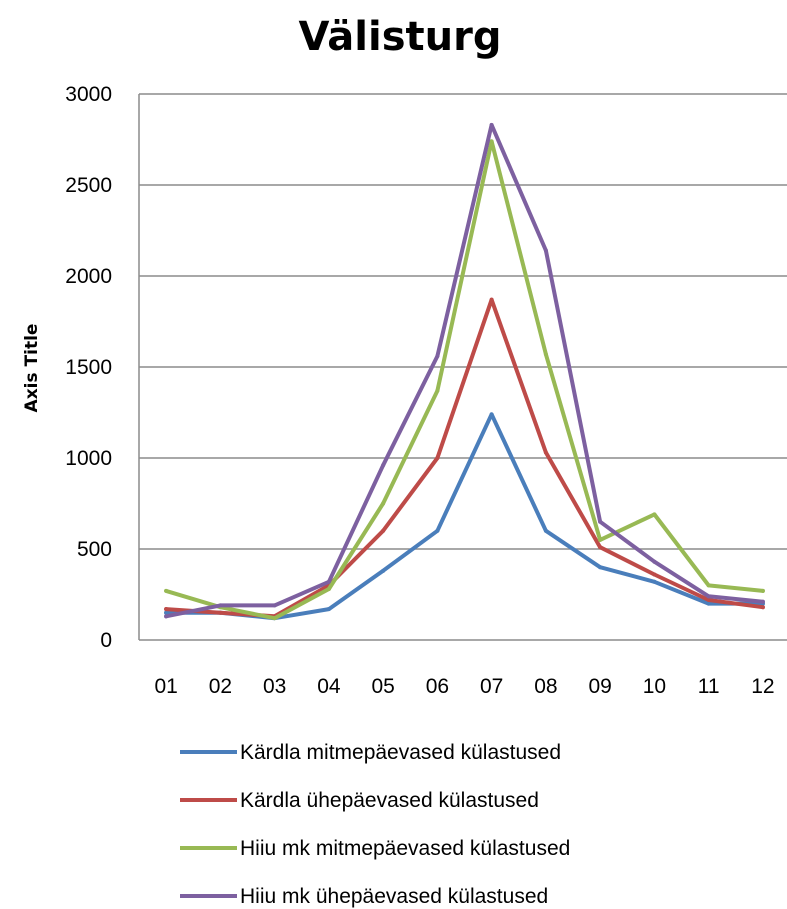  What do you see at coordinates (88, 458) in the screenshot?
I see `y-tick-label: 1000` at bounding box center [88, 458].